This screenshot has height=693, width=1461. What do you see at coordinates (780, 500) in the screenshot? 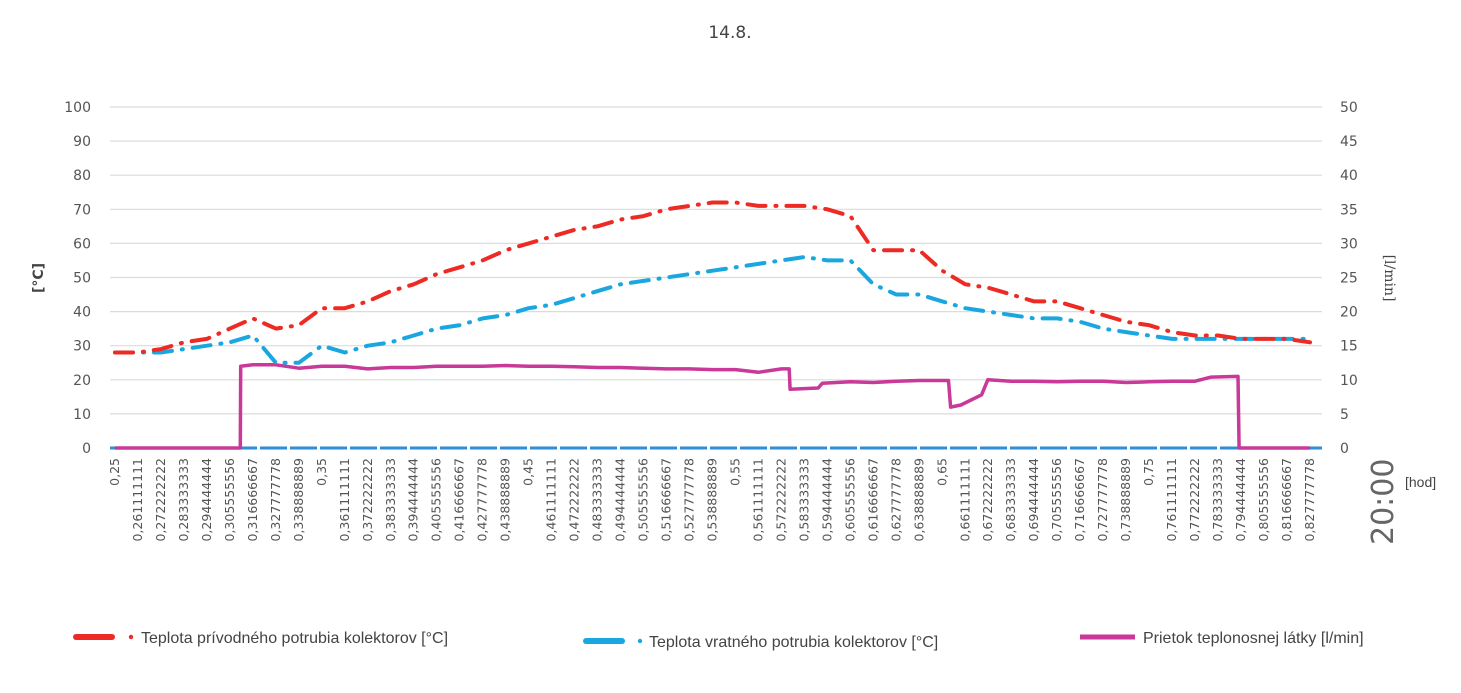
I see `x-tick-label: 0,572222222` at bounding box center [780, 500].